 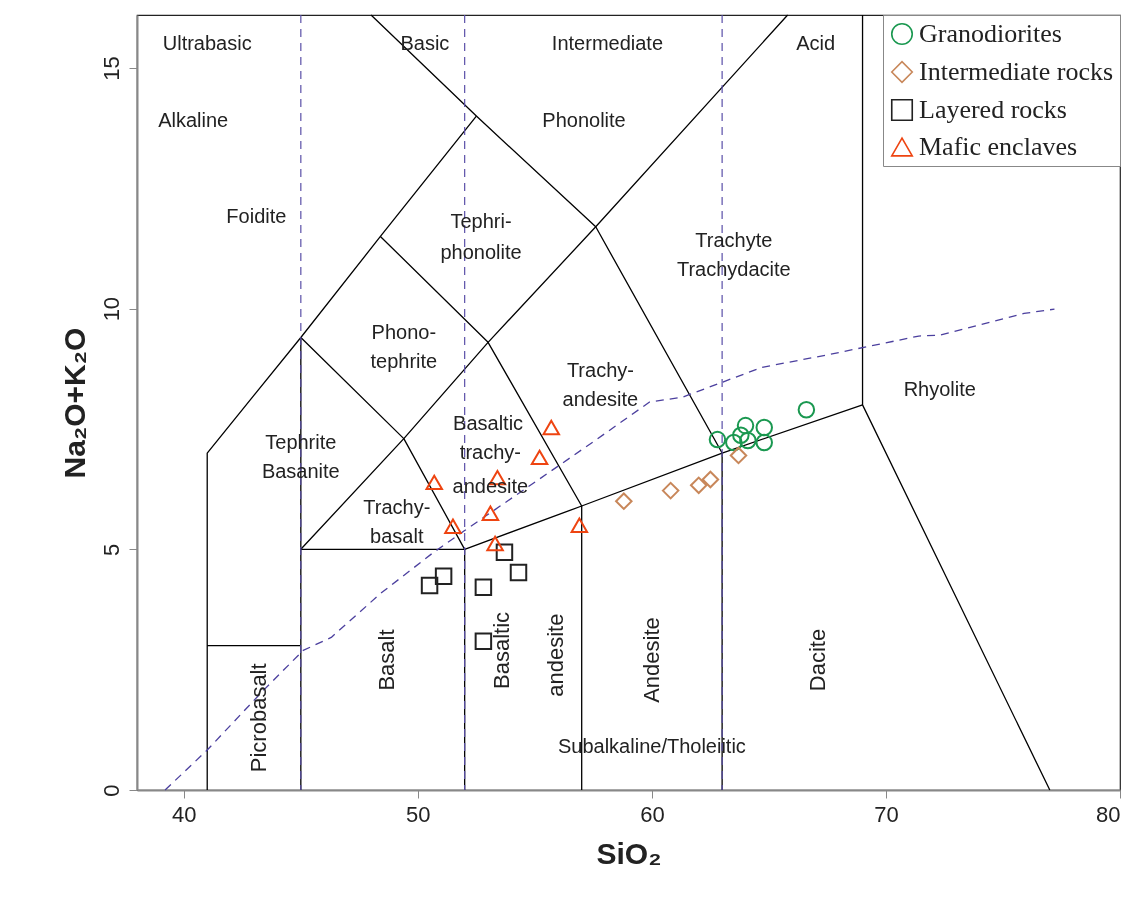 What do you see at coordinates (111, 790) in the screenshot?
I see `y-tick-label: 0` at bounding box center [111, 790].